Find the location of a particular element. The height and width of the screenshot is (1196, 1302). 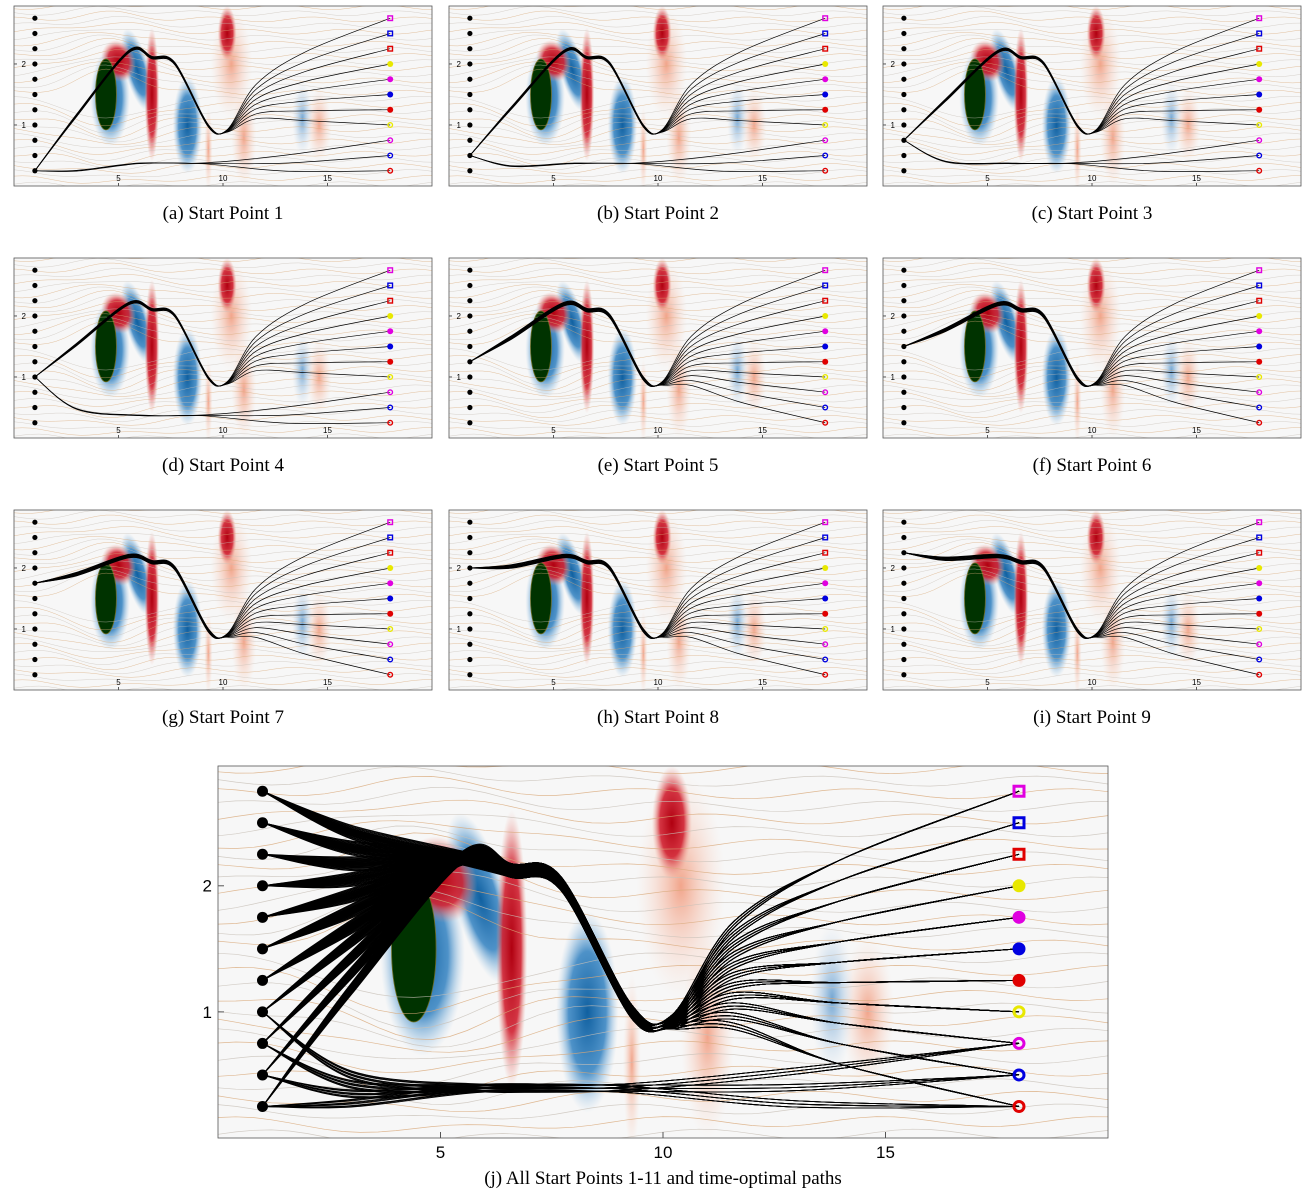

x-tick-label: 15 is located at coordinates (327, 178).